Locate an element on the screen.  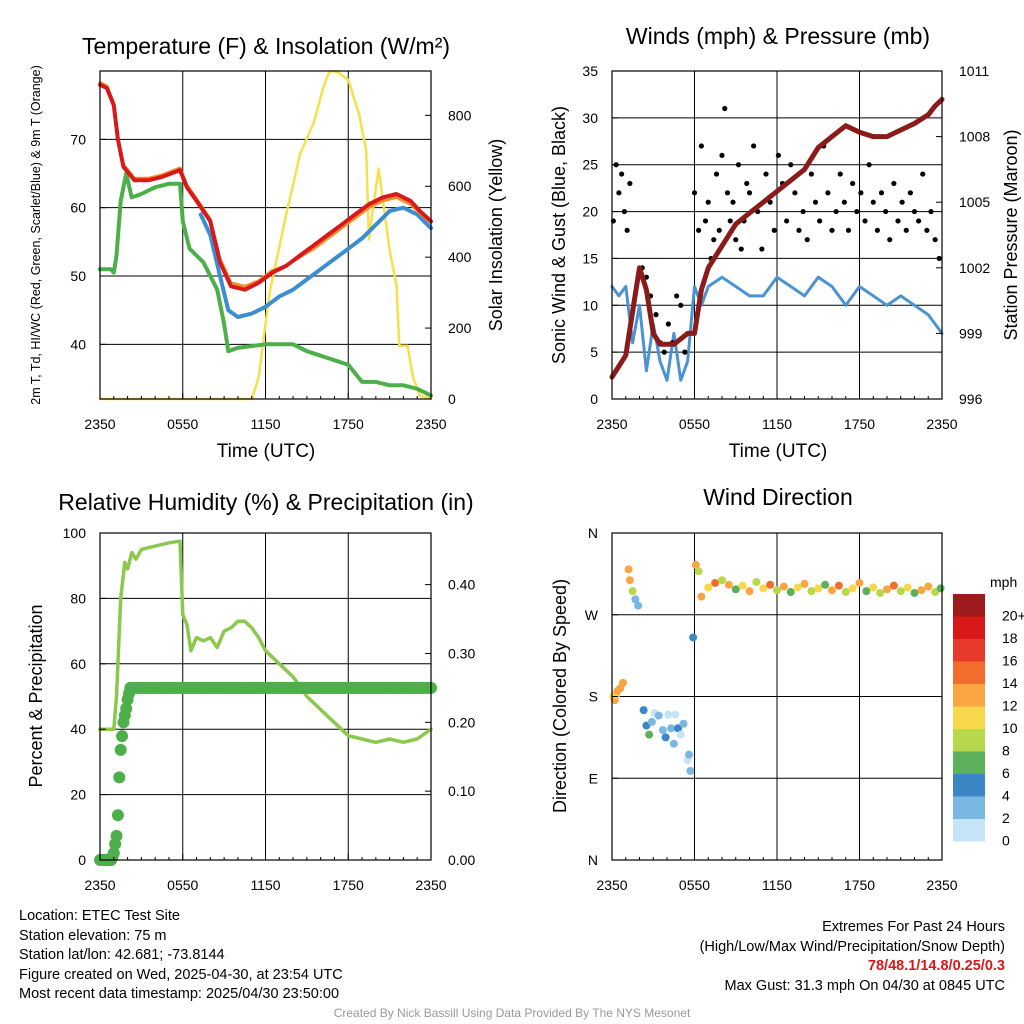
direction-tick-label: S is located at coordinates (593, 697).